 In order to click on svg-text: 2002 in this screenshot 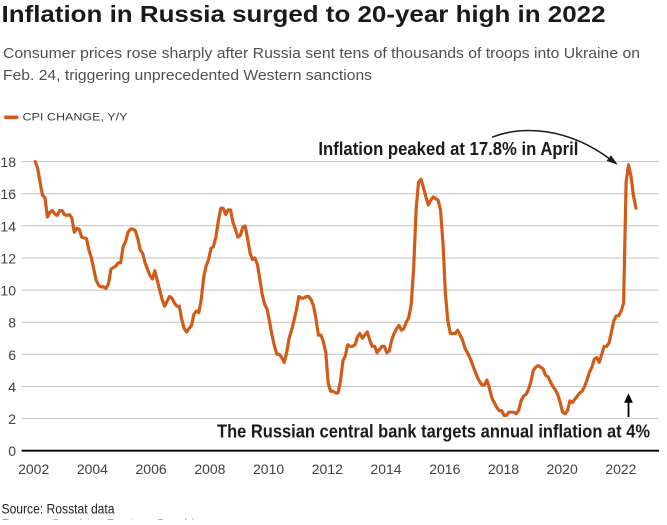, I will do `click(33, 469)`.